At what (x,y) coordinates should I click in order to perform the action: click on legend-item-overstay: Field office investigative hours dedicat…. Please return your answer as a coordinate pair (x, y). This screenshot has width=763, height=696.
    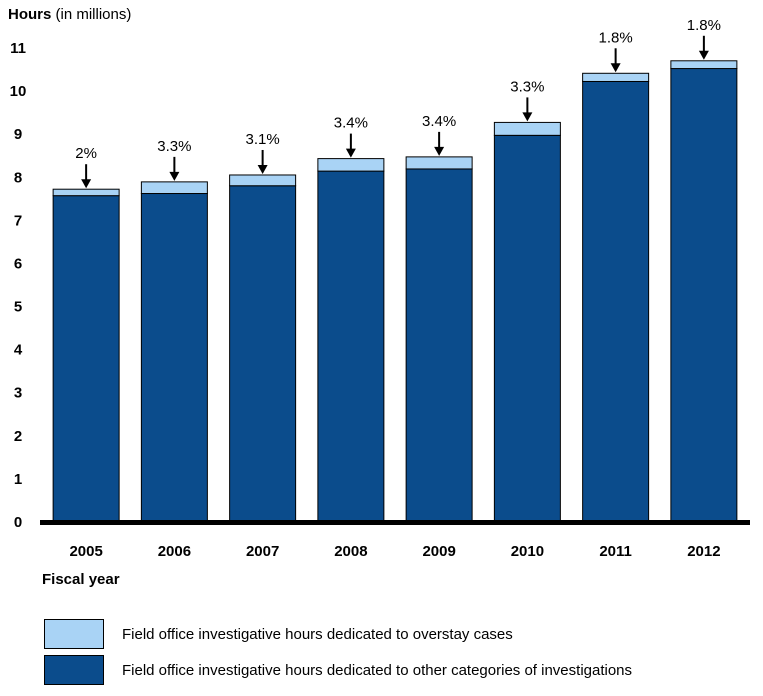
    Looking at the image, I should click on (338, 634).